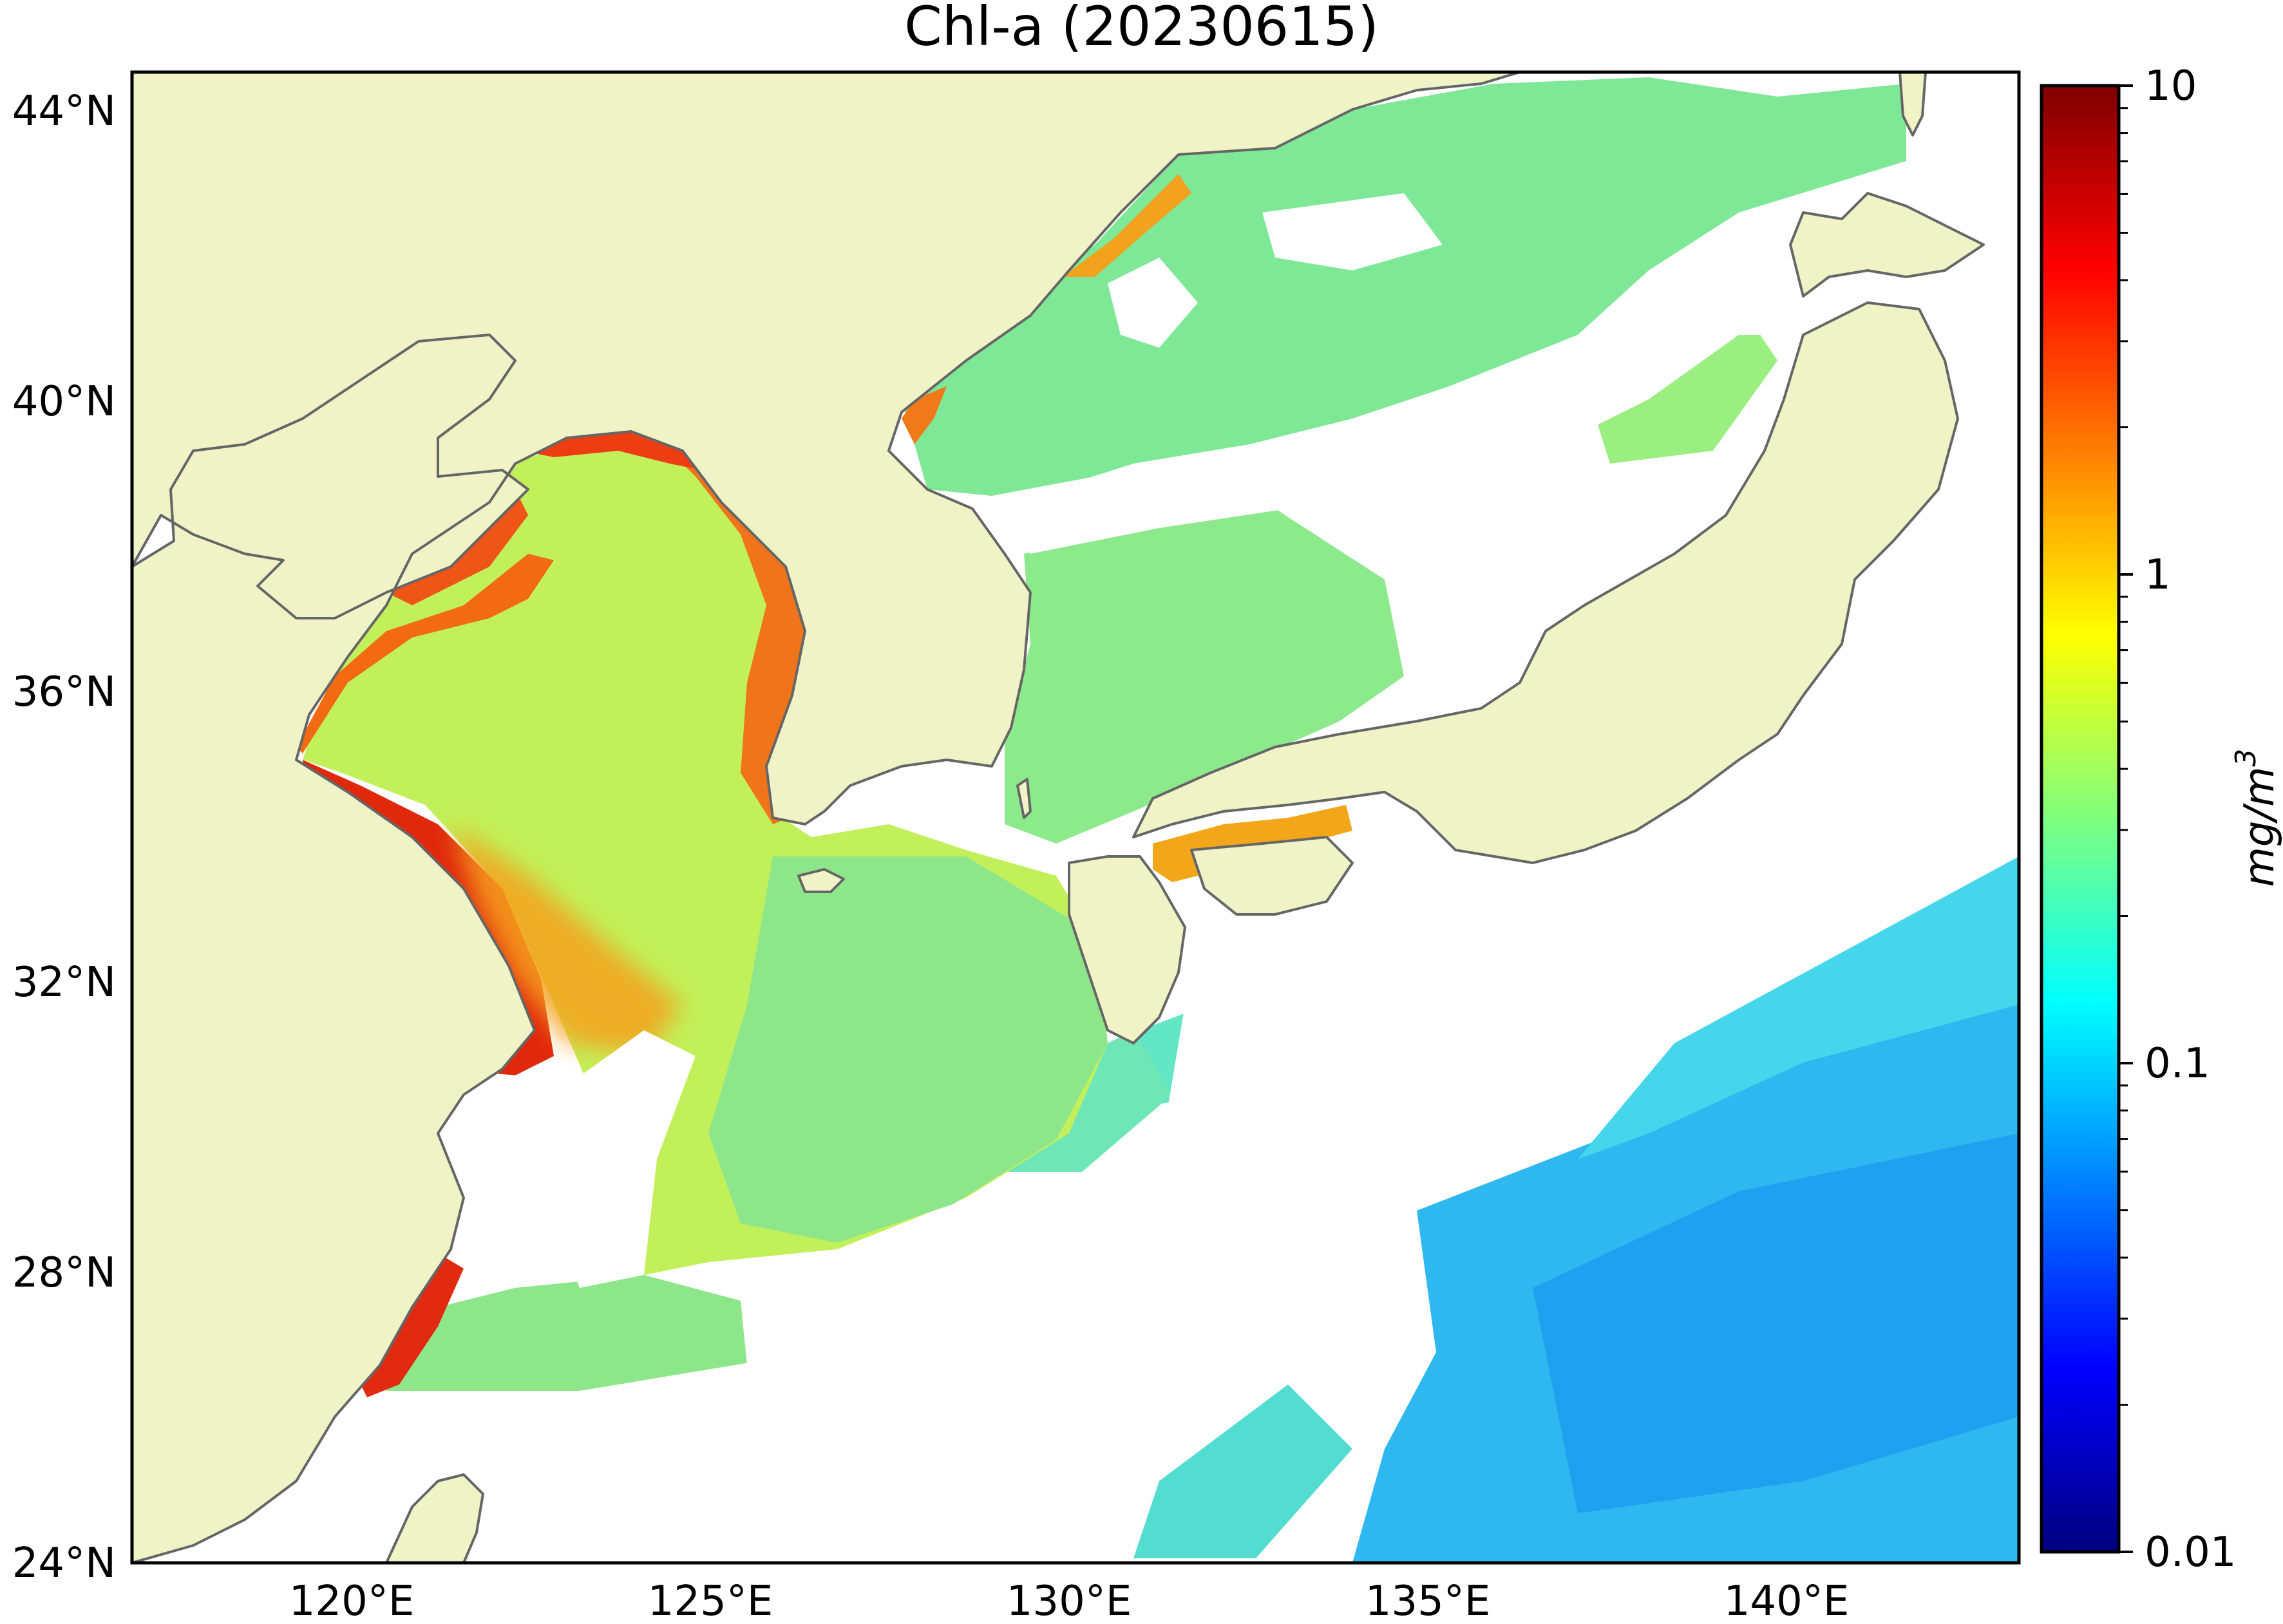  Describe the element at coordinates (1127, 950) in the screenshot. I see `land-kyushu` at that location.